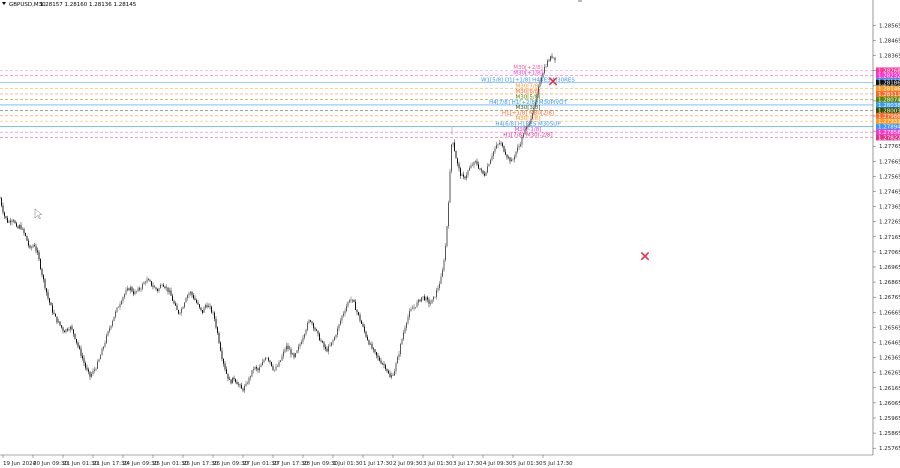 This screenshot has width=900, height=468. I want to click on level-label: M30[-1/8], so click(528, 130).